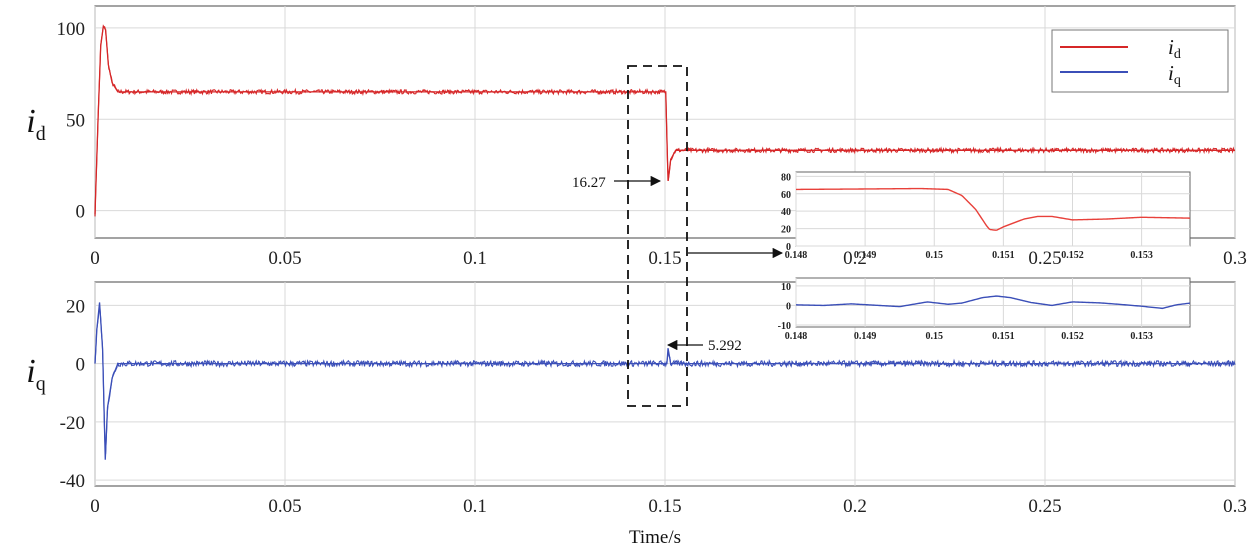 This screenshot has height=548, width=1250. Describe the element at coordinates (95, 506) in the screenshot. I see `iq-x-tick-label: 0` at that location.